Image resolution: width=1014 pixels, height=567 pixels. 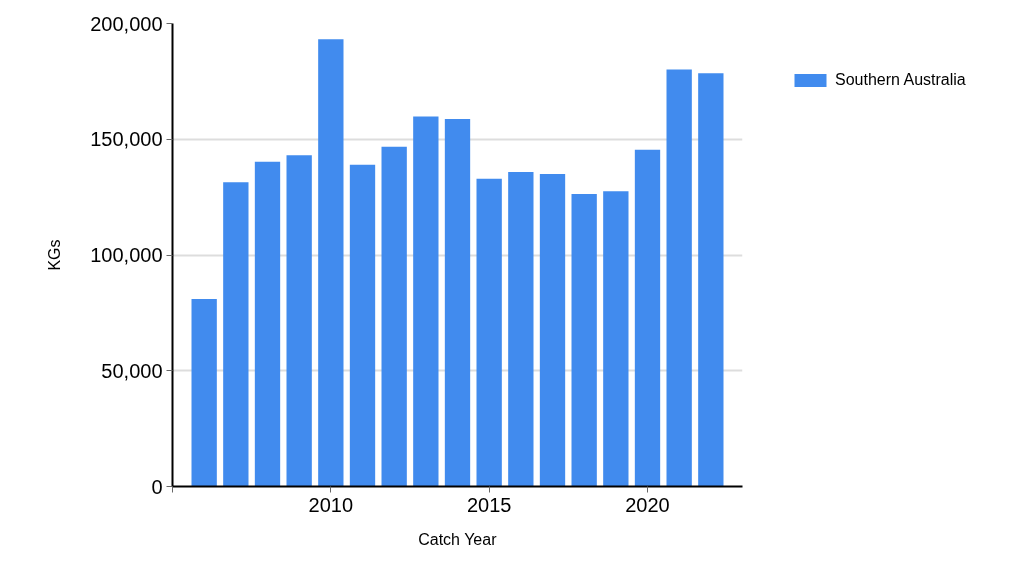 I want to click on y-tick-label: 0, so click(x=157, y=486).